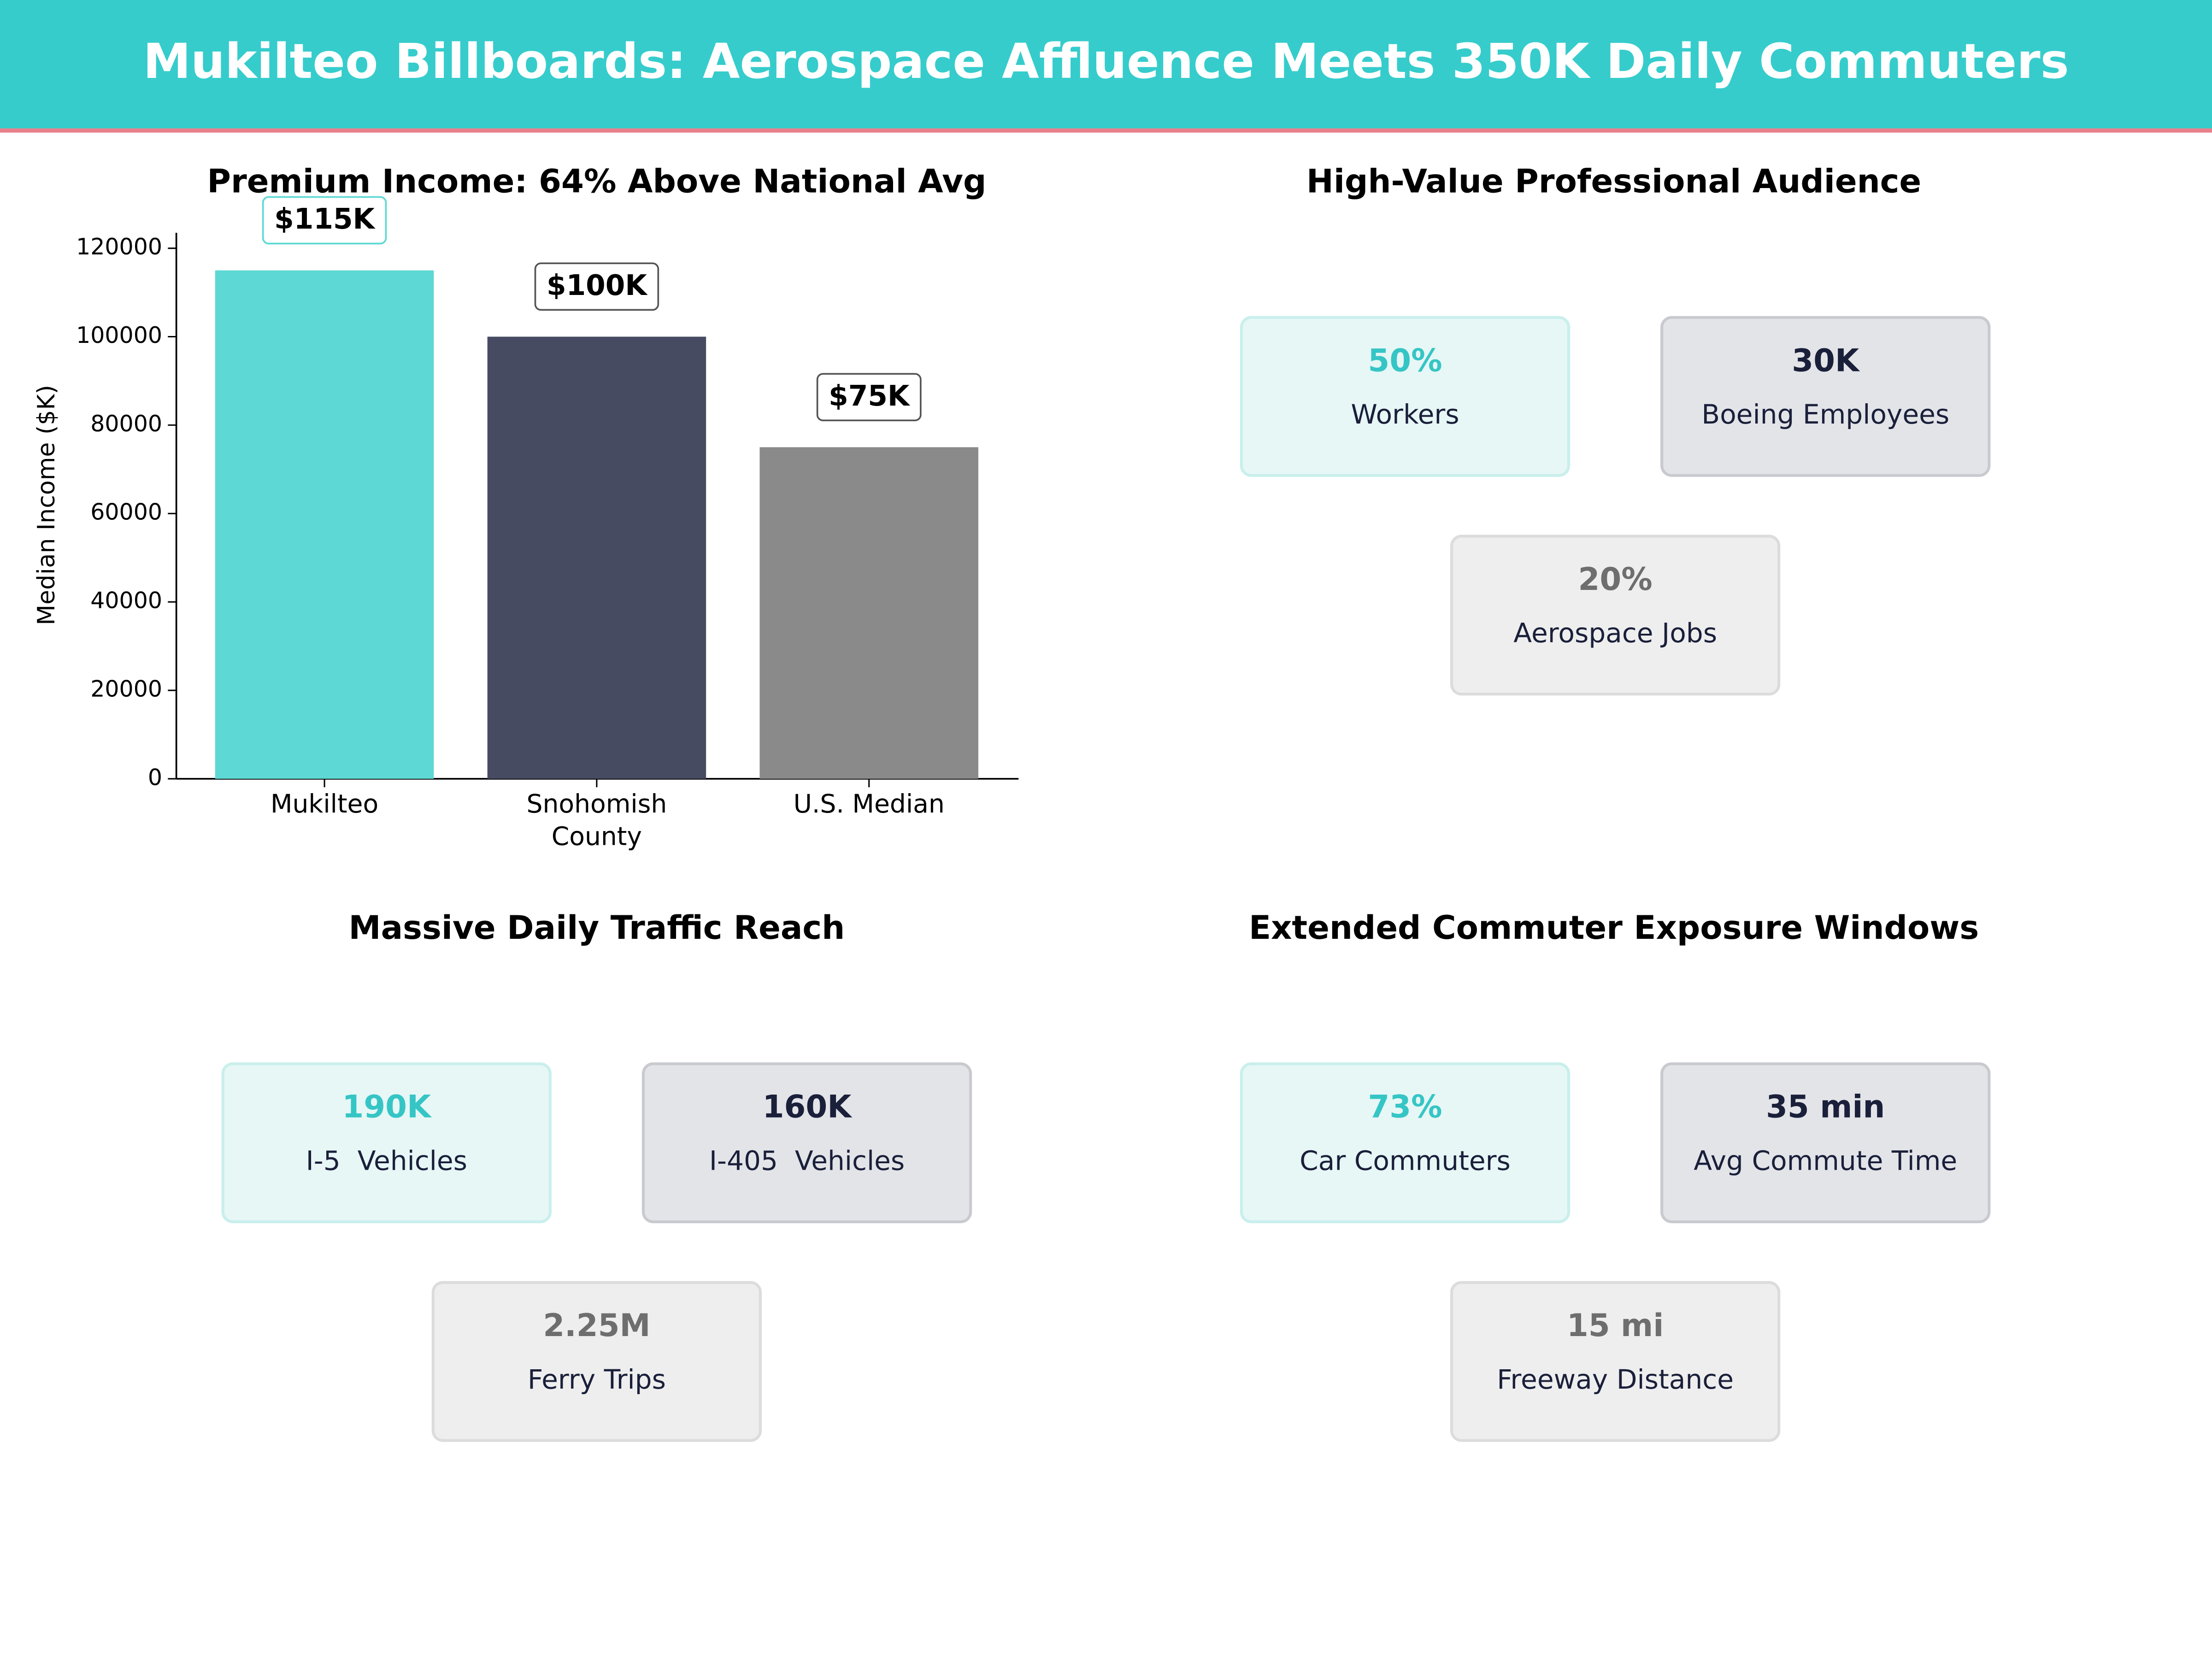 Image resolution: width=2212 pixels, height=1661 pixels. I want to click on stat-card: 20% Aerospace Jobs, so click(1615, 615).